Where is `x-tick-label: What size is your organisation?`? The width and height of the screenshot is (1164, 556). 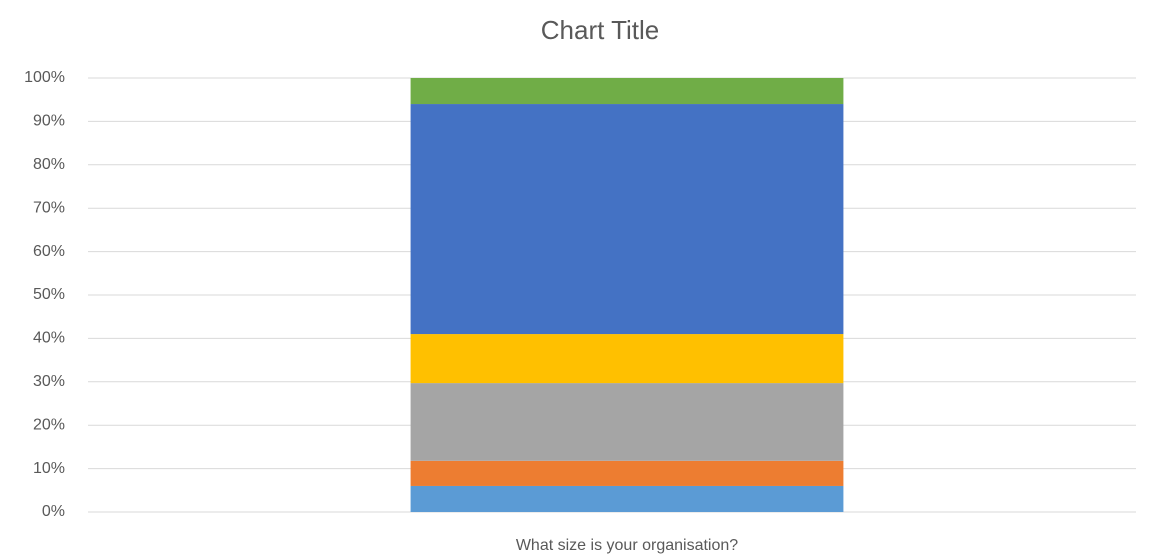
x-tick-label: What size is your organisation? is located at coordinates (627, 545).